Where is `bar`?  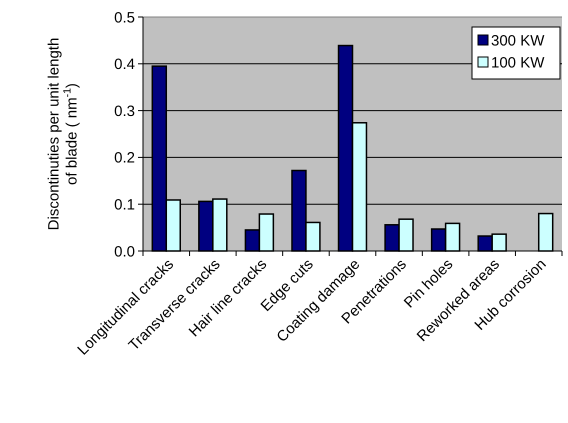 bar is located at coordinates (546, 232).